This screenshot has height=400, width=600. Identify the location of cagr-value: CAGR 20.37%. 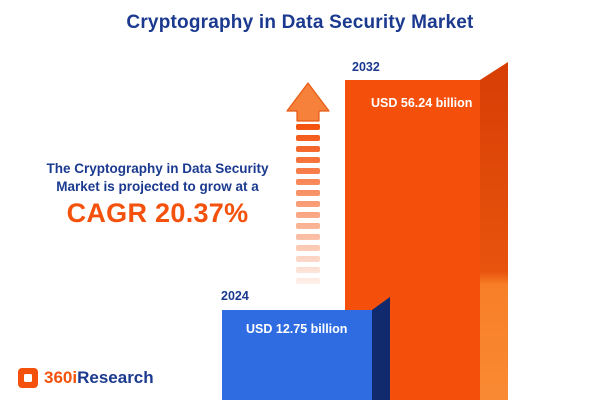
(157, 213).